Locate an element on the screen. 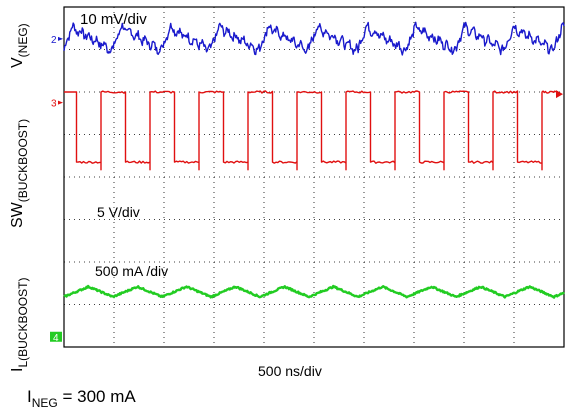  ch3-name-main: SW is located at coordinates (17, 214).